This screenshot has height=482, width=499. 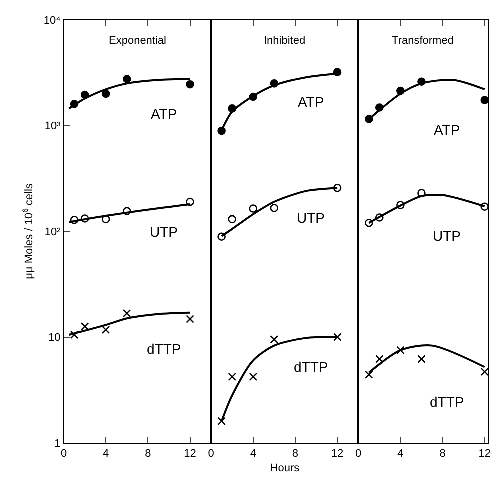 I want to click on y-tick-label: 1, so click(x=57, y=444).